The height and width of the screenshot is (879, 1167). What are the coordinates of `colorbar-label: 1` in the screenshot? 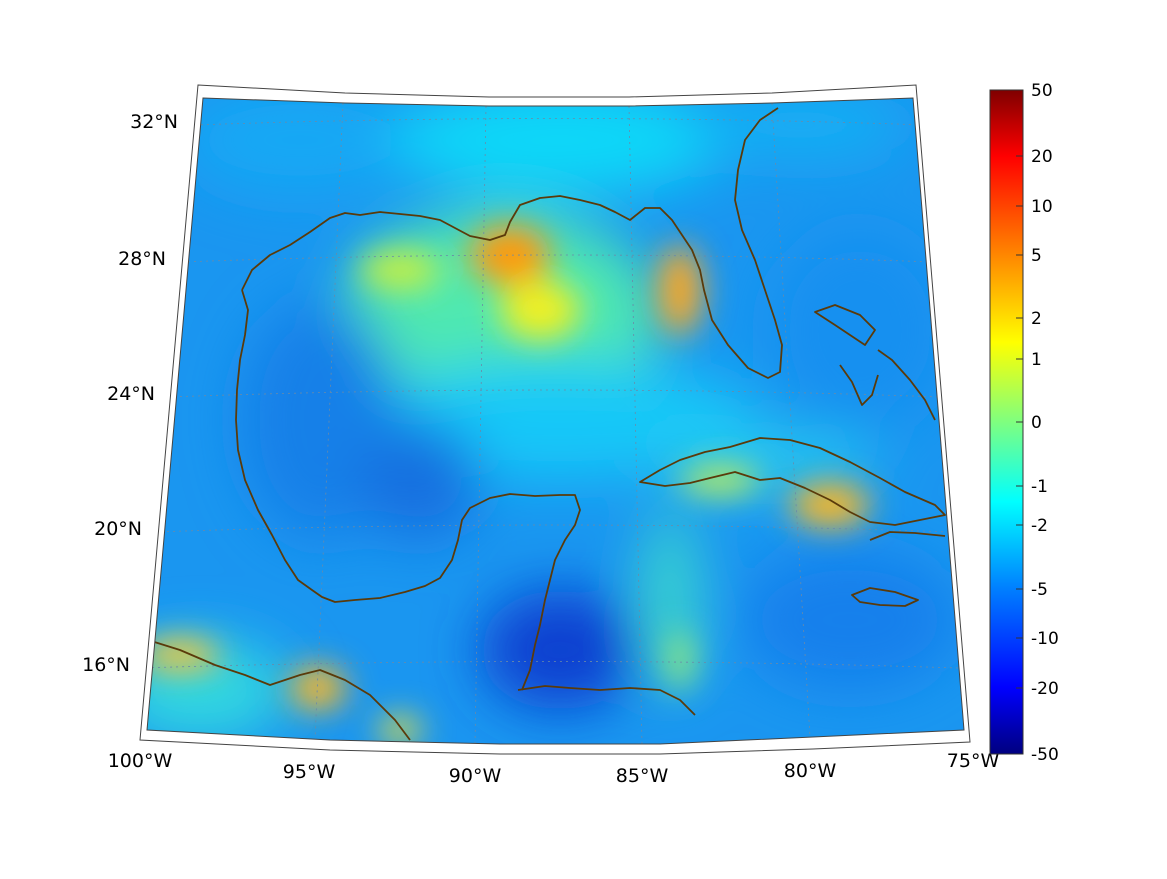 It's located at (1036, 360).